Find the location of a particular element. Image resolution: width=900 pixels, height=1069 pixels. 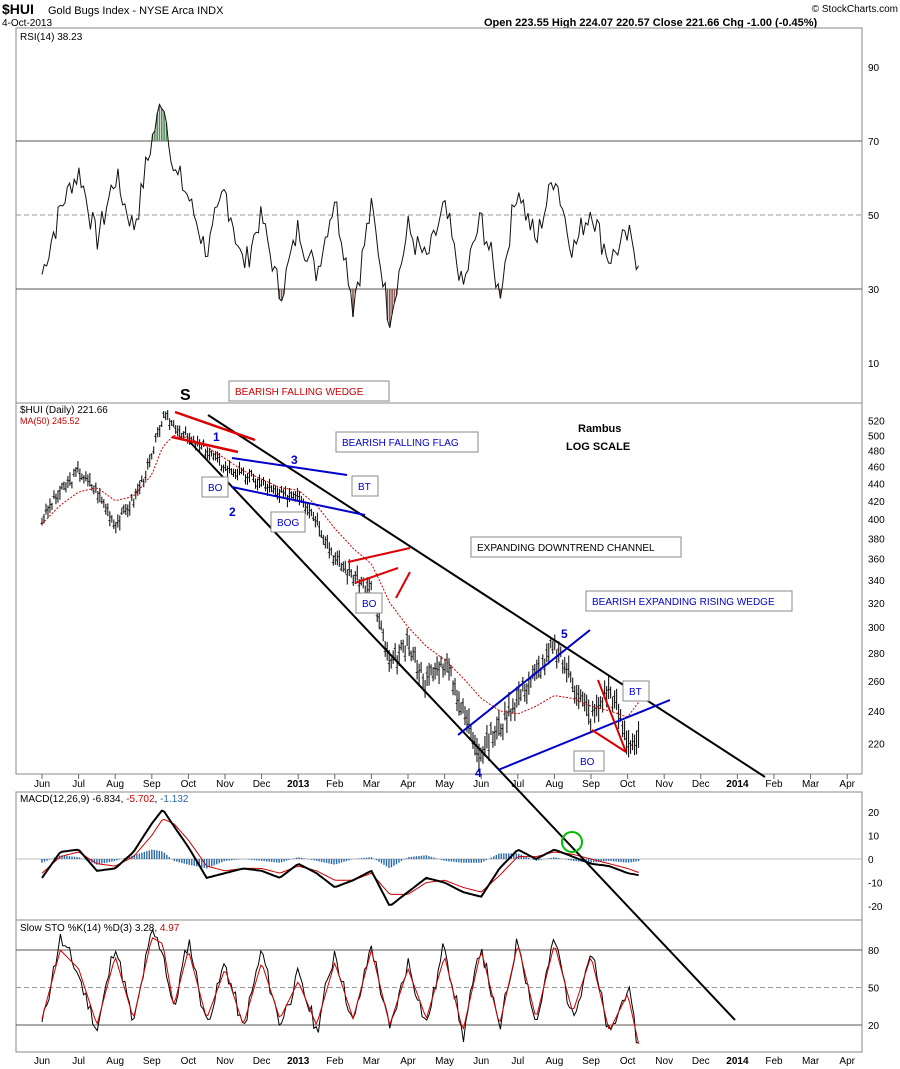

annotation-bo-1: BO is located at coordinates (215, 488).